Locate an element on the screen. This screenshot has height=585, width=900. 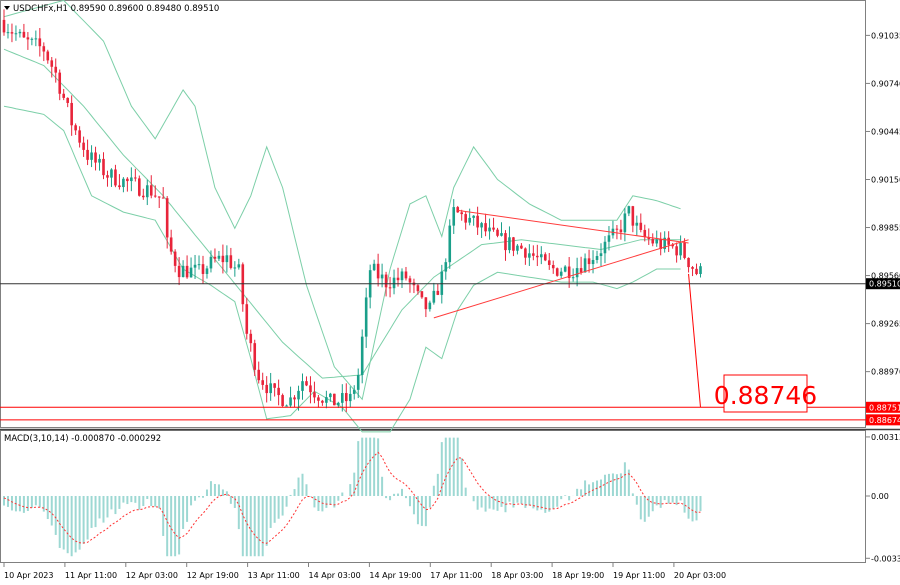
macd-header: MACD(3,10,14) -0.000870 -0.000292 is located at coordinates (82, 439).